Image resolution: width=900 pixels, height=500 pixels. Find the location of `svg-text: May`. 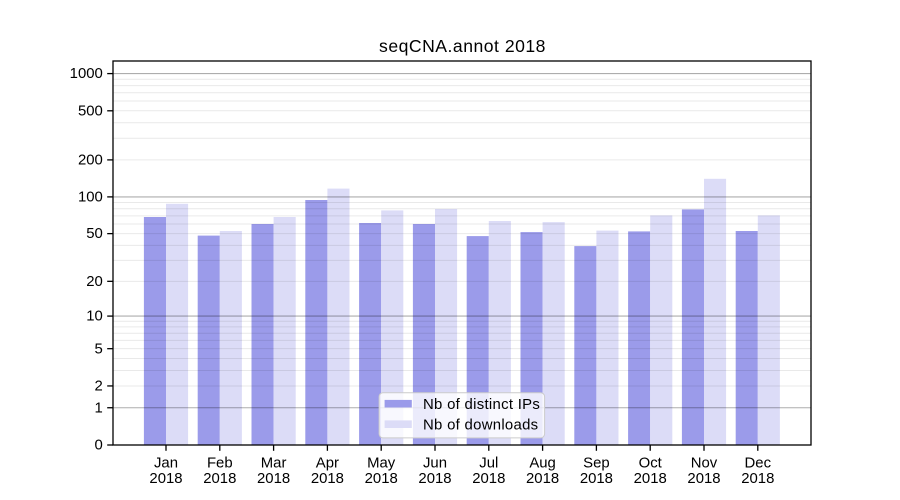

svg-text: May is located at coordinates (381, 463).